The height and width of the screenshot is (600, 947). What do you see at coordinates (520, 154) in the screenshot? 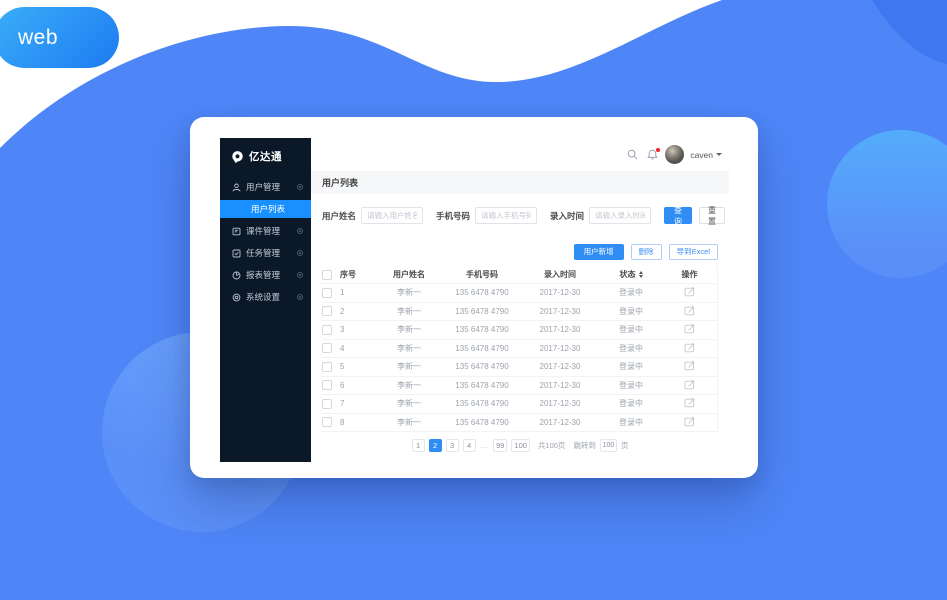
I see `topbar: caven` at bounding box center [520, 154].